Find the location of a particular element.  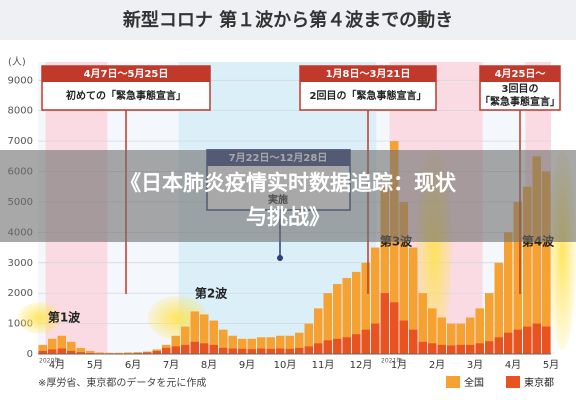

chart-title: 新型コロナ 第１波から第４波までの動き is located at coordinates (288, 20).